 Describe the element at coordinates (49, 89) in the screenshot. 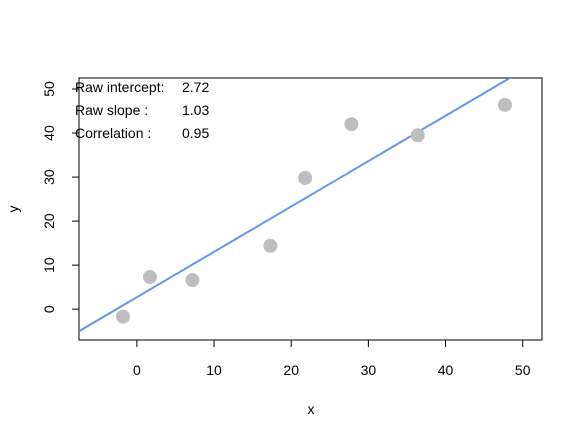

I see `y-tick-label: 50` at that location.